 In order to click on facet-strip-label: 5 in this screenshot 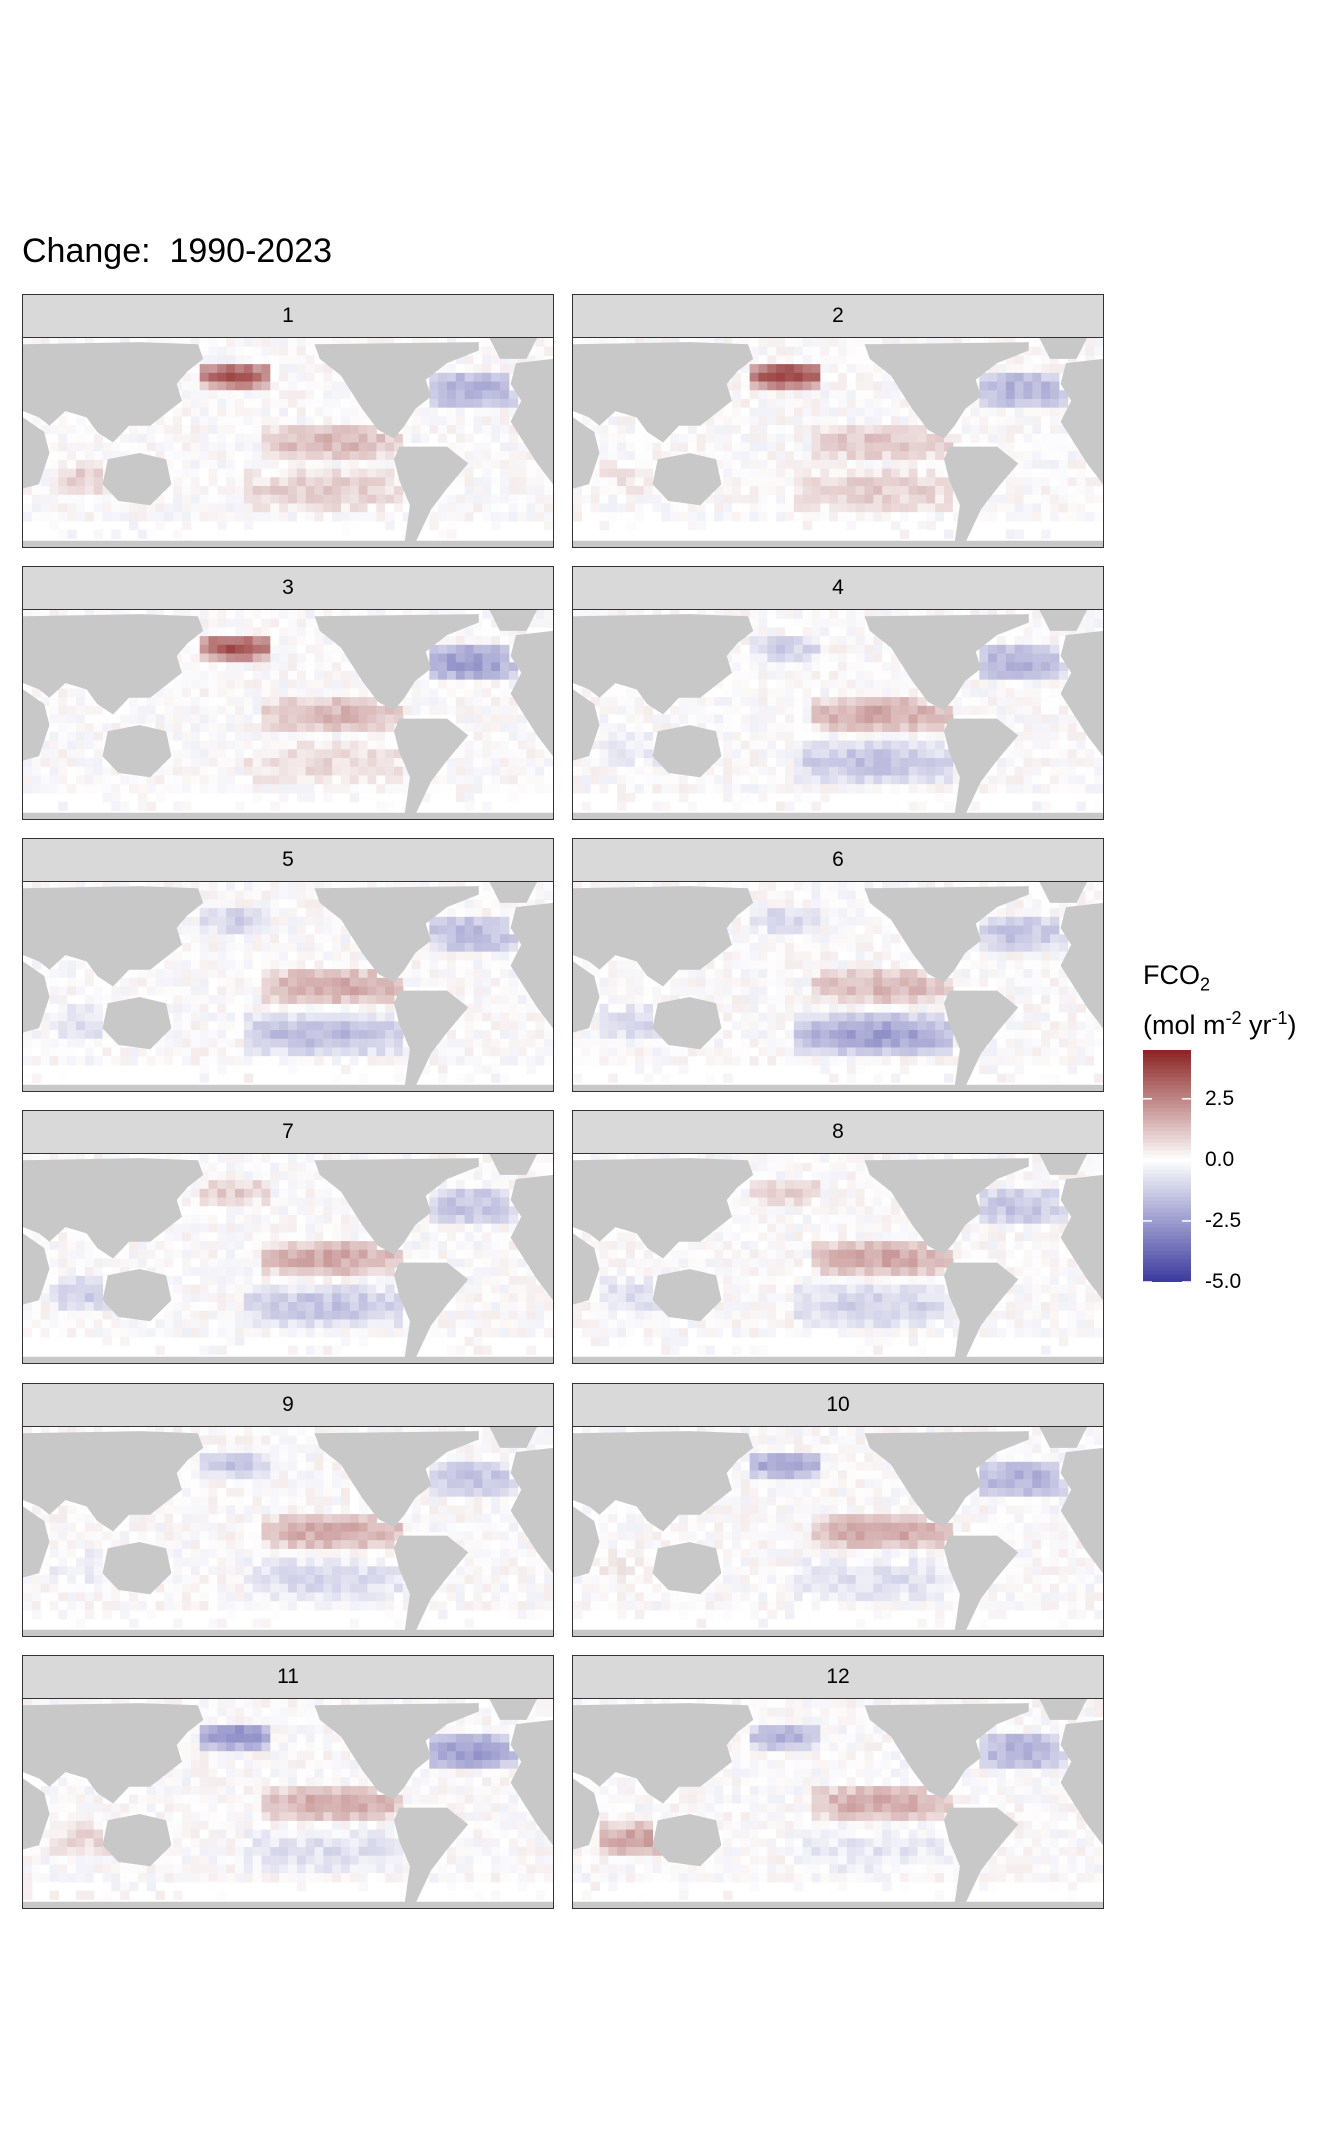, I will do `click(288, 860)`.